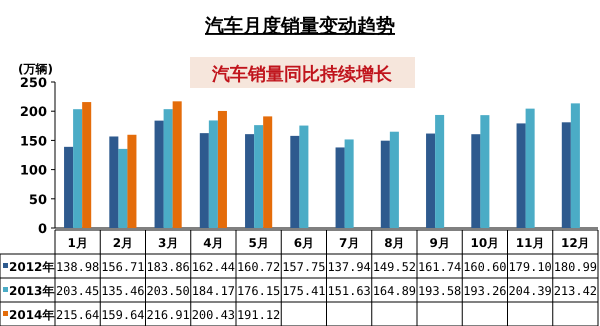 This screenshot has height=326, width=600. Describe the element at coordinates (576, 291) in the screenshot. I see `data-label: 213.42` at that location.